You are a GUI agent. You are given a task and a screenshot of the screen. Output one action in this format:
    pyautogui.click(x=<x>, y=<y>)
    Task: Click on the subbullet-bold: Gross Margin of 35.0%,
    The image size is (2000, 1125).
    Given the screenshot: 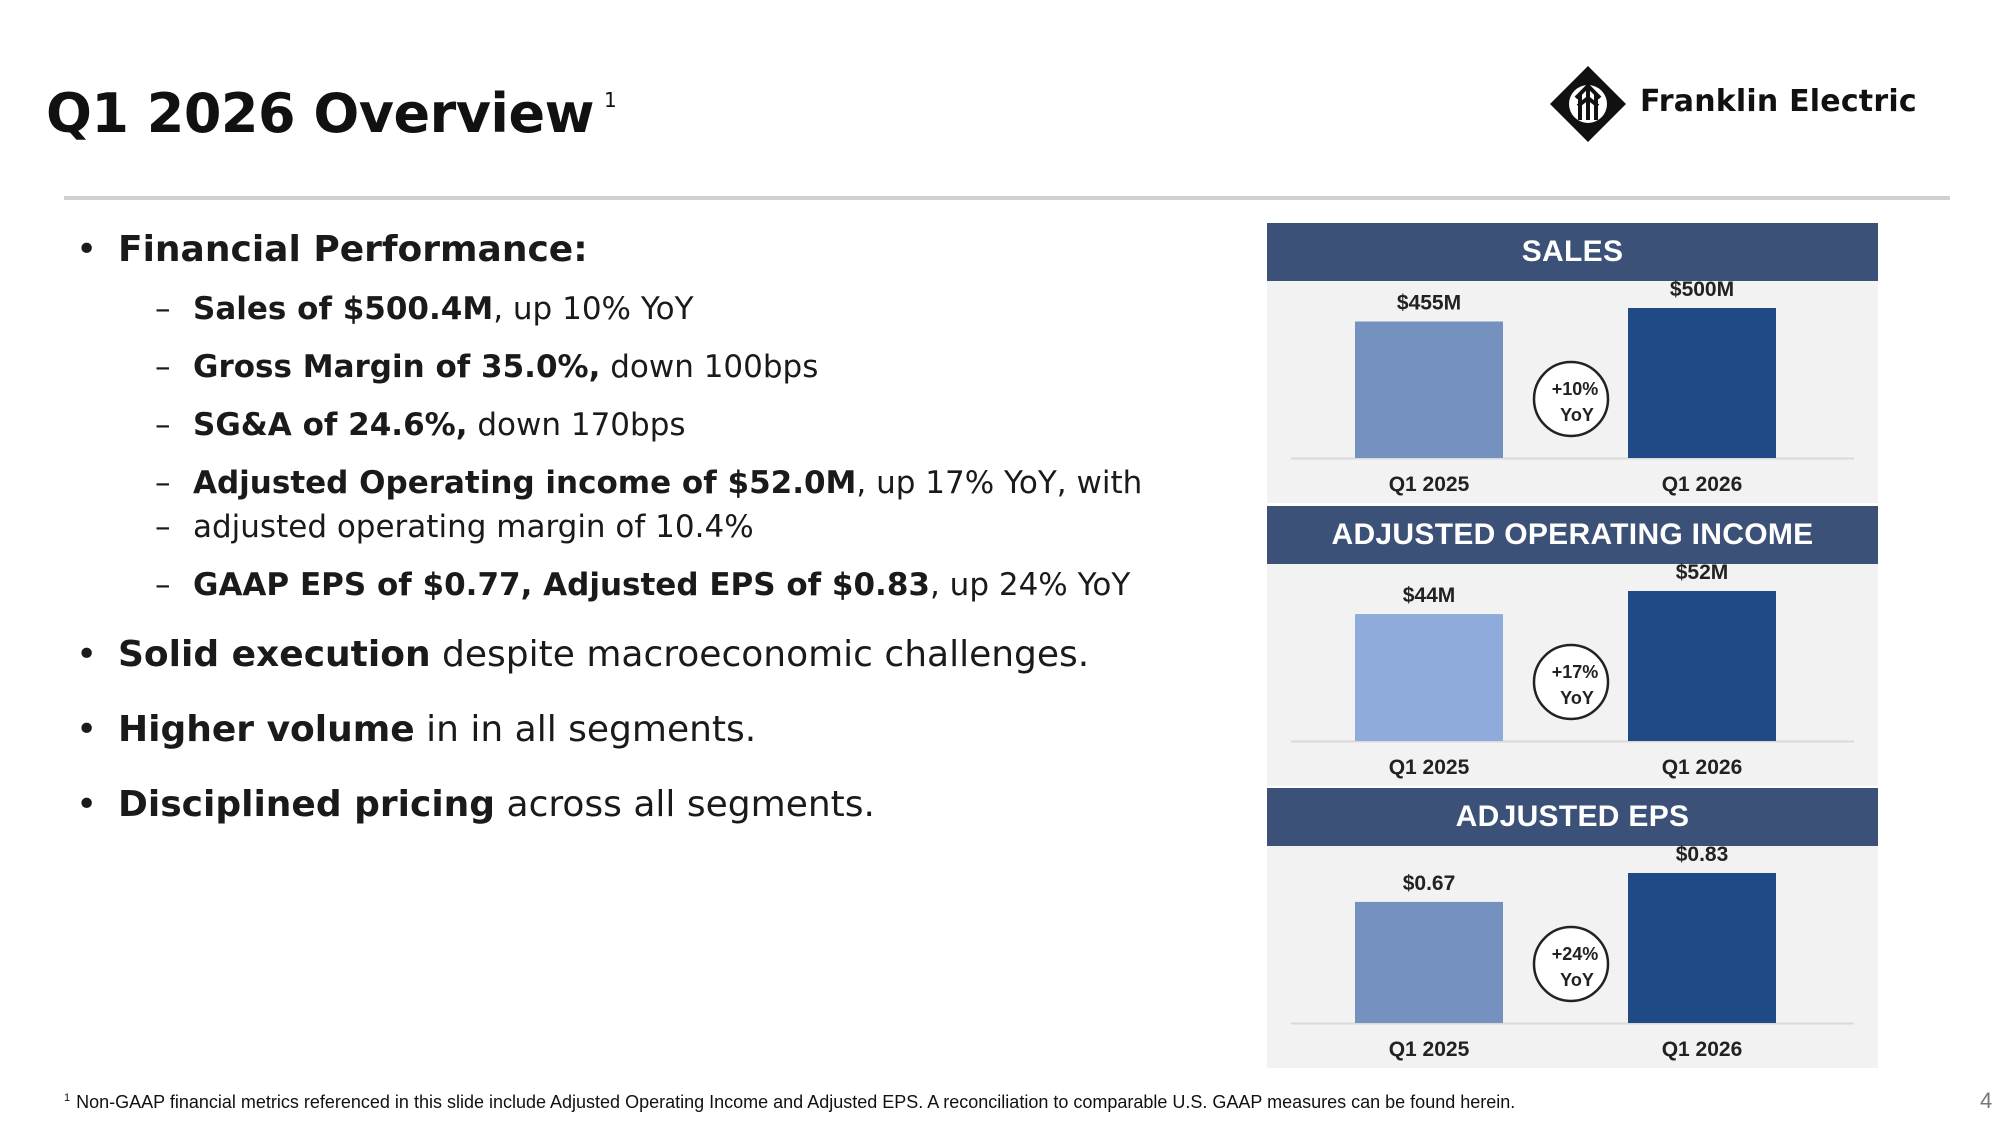 What is the action you would take?
    pyautogui.click(x=397, y=367)
    